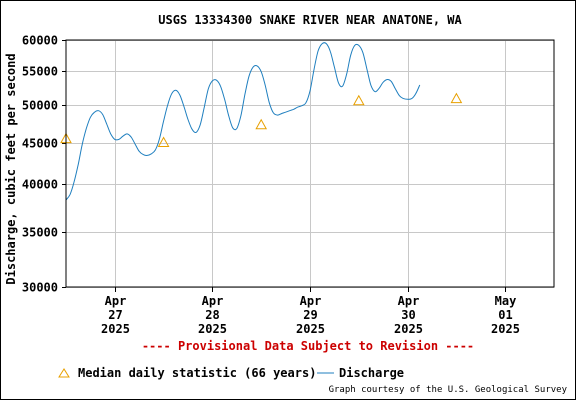 Image resolution: width=576 pixels, height=403 pixels. Describe the element at coordinates (40, 185) in the screenshot. I see `y-tick-label: 40000` at that location.